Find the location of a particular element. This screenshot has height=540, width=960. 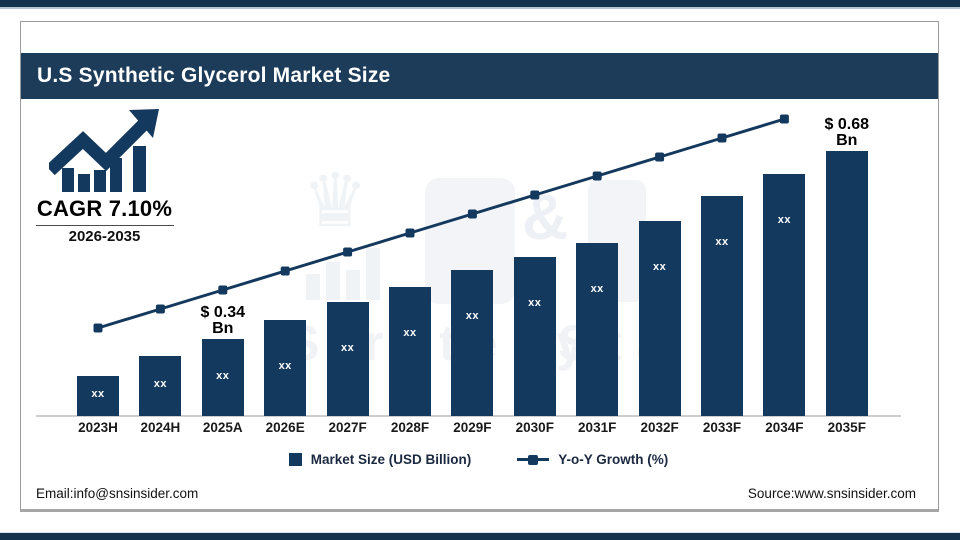

x-axis-tick-label: 2032F is located at coordinates (659, 427).